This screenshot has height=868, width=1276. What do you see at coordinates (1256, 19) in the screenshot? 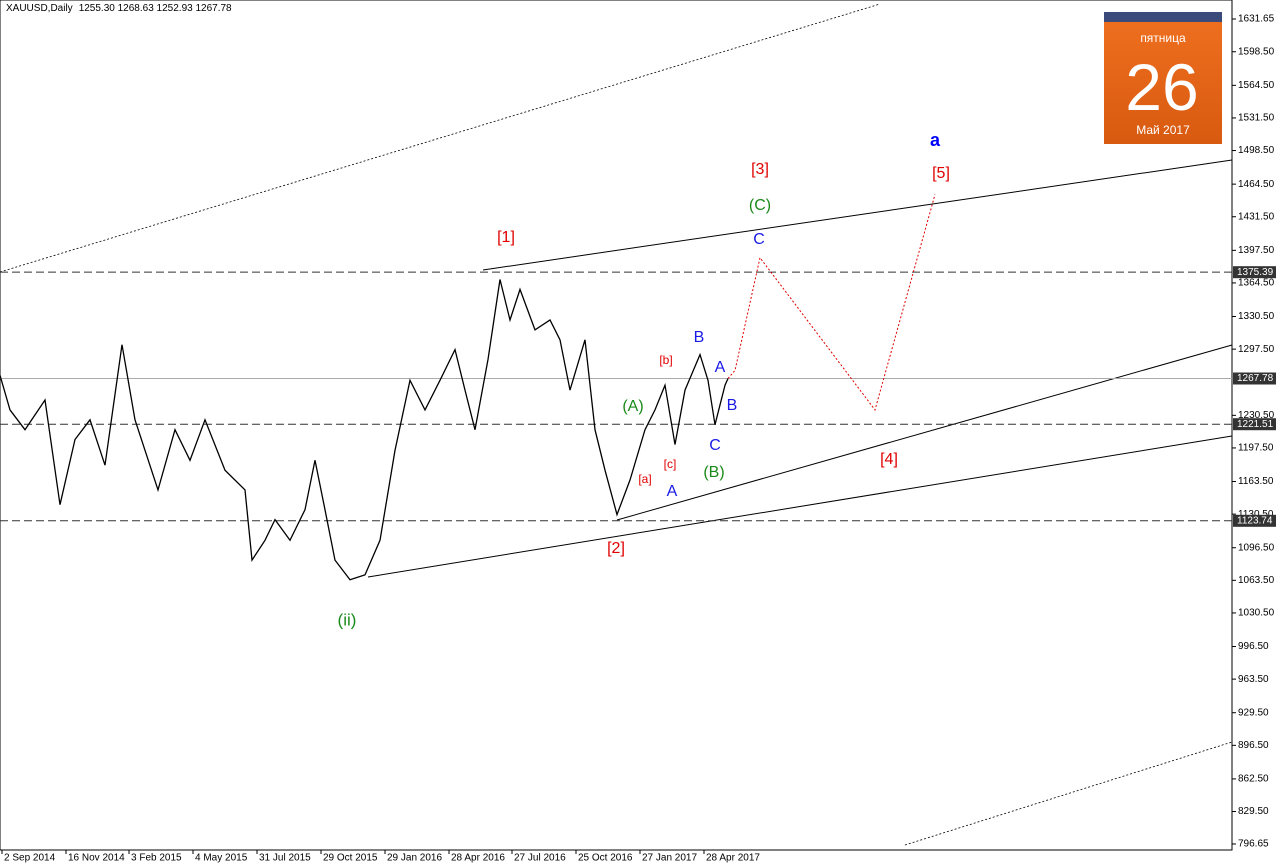
I see `y-tick-label: 1631.65` at bounding box center [1256, 19].